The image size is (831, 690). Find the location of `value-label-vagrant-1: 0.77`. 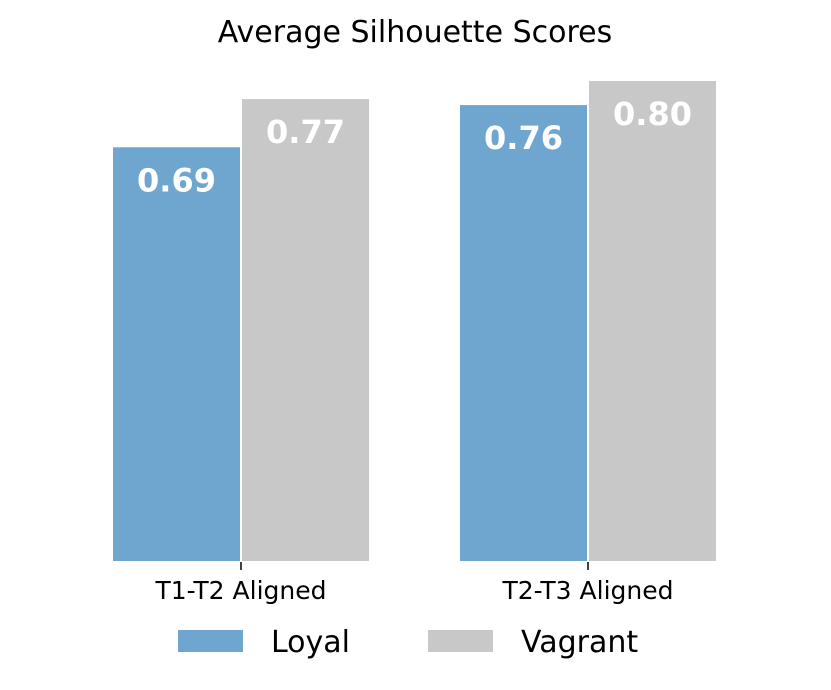

value-label-vagrant-1: 0.77 is located at coordinates (305, 132).